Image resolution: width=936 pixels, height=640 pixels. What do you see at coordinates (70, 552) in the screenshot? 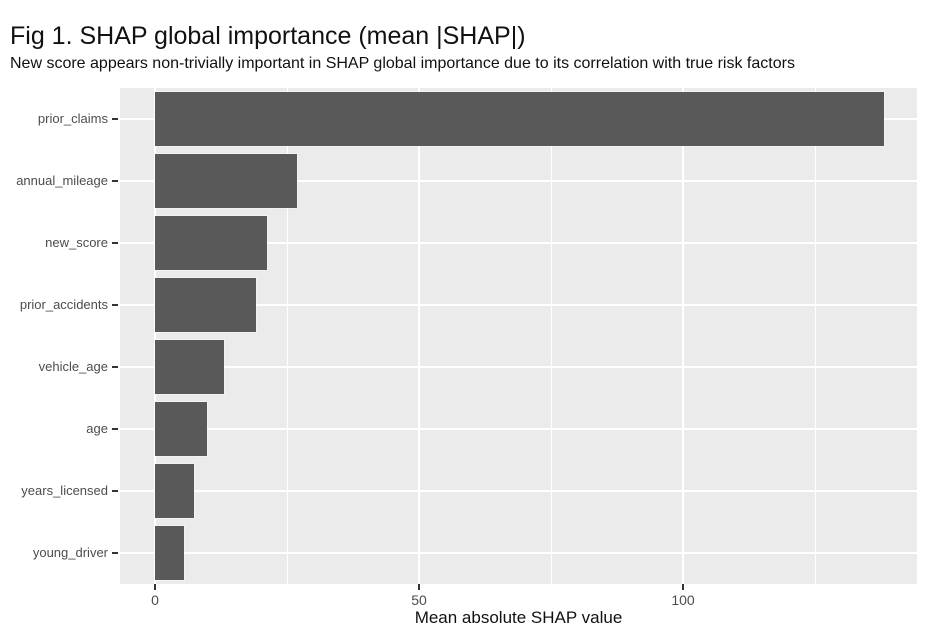
I see `y-axis-label: young_driver` at bounding box center [70, 552].